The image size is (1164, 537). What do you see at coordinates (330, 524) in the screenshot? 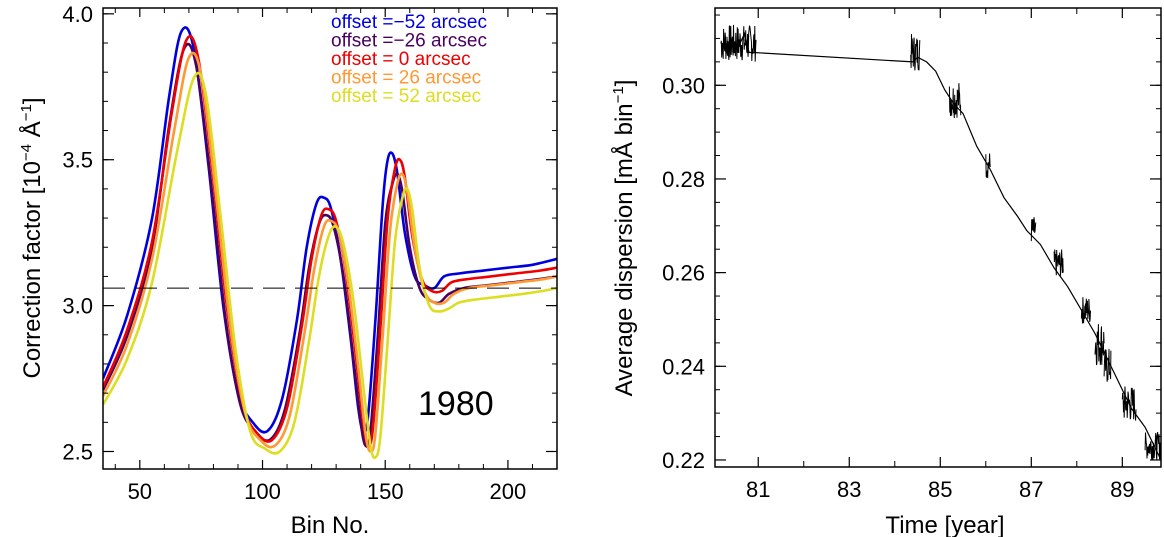
I see `left-x-axis-label: Bin No.` at bounding box center [330, 524].